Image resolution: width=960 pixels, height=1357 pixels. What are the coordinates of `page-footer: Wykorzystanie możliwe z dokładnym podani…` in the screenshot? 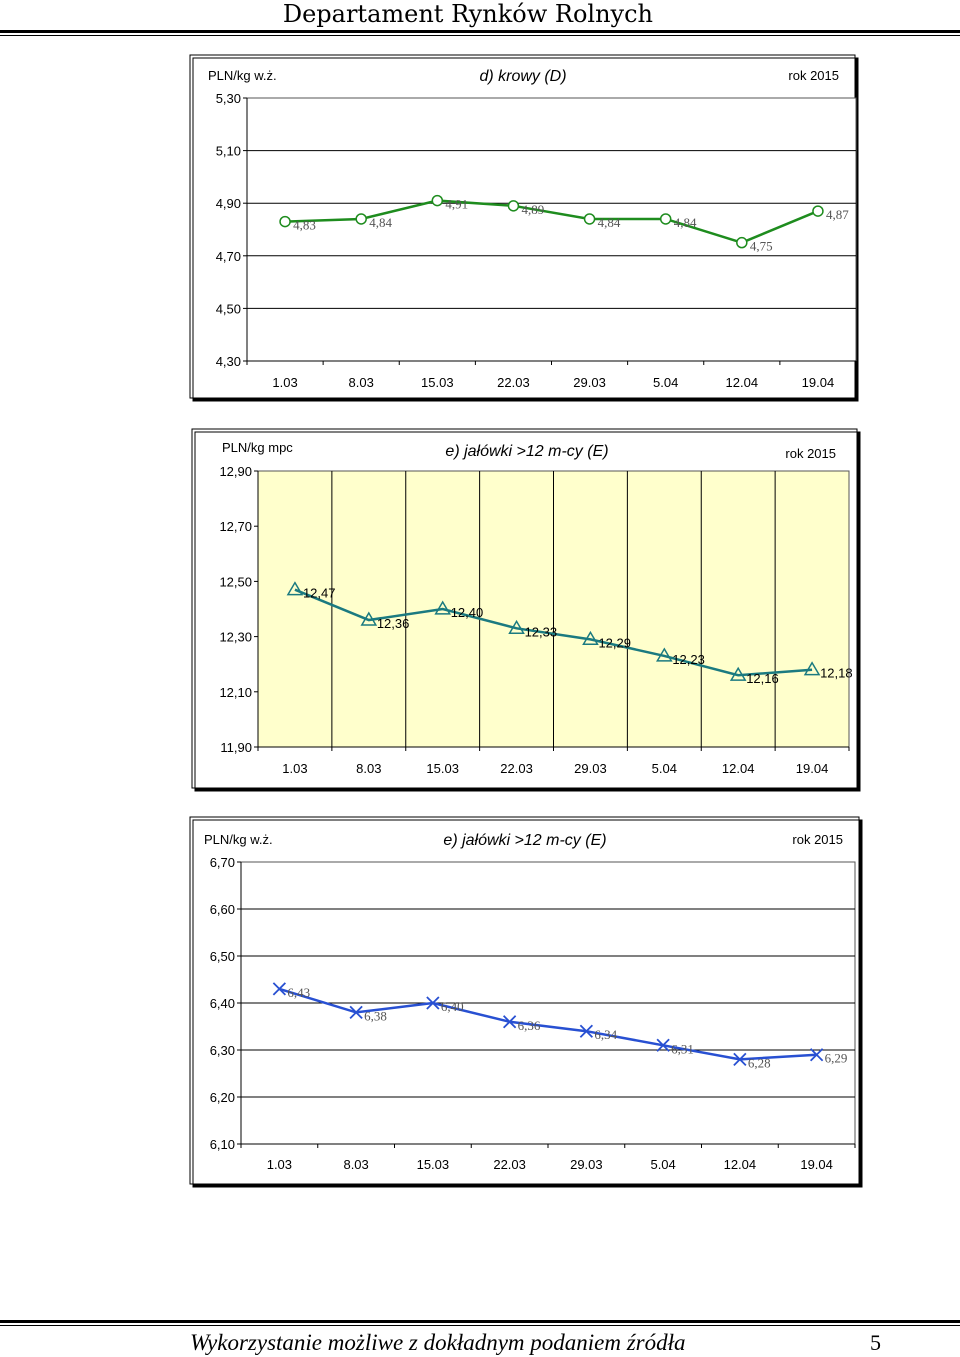 It's located at (480, 1337).